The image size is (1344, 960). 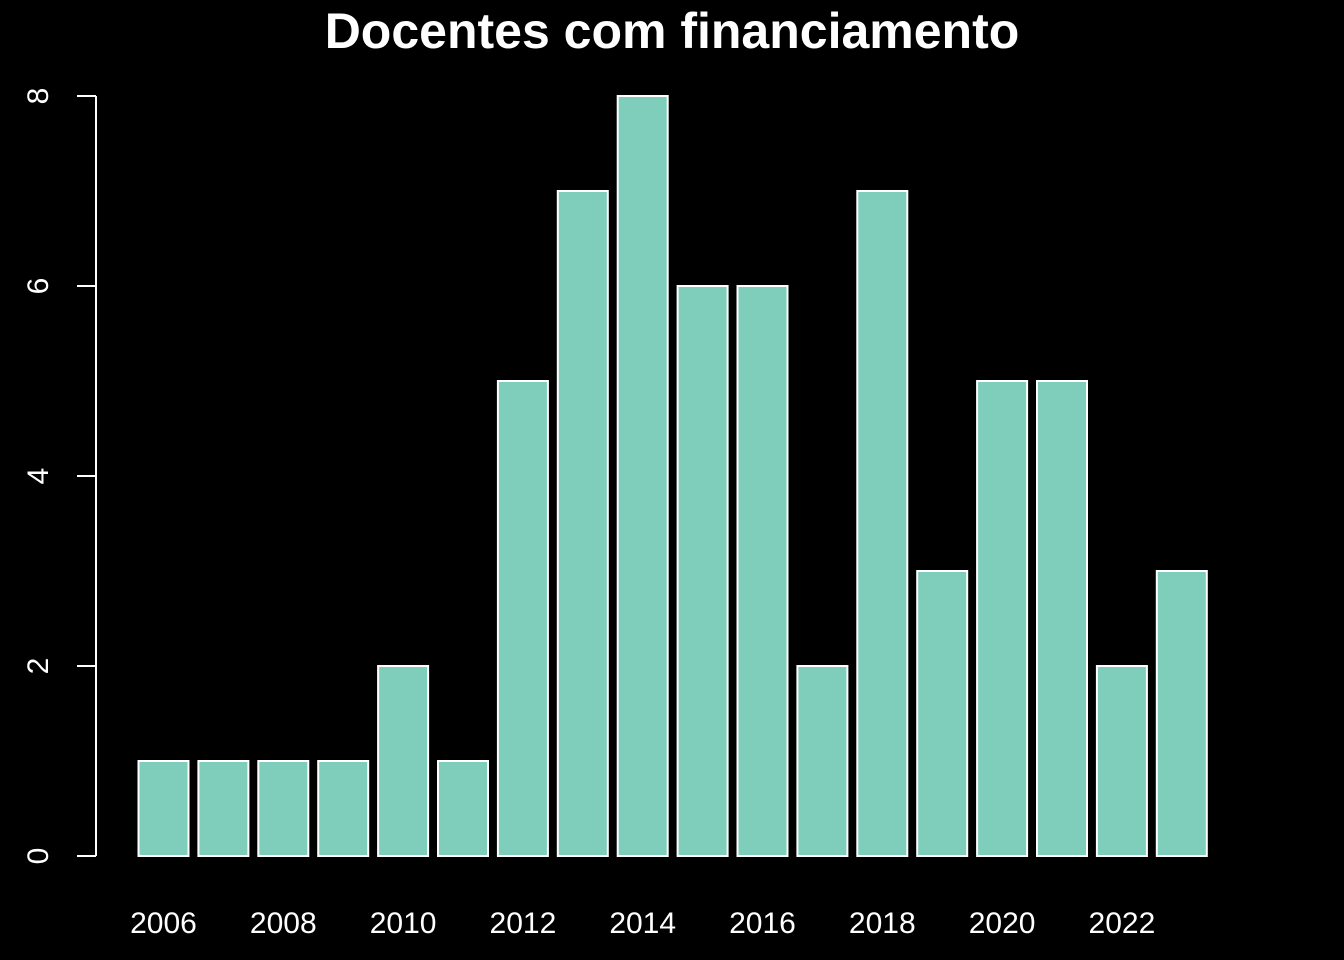 I want to click on bar-2018, so click(x=882, y=523).